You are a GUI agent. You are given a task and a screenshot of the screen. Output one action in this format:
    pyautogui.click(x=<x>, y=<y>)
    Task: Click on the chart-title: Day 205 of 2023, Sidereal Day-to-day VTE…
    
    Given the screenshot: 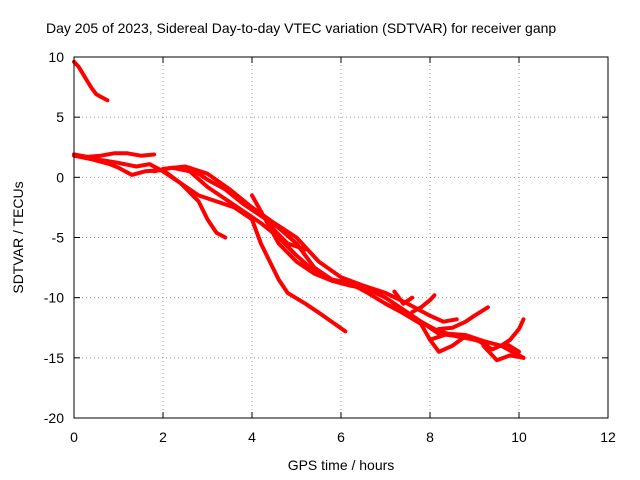 What is the action you would take?
    pyautogui.click(x=301, y=28)
    